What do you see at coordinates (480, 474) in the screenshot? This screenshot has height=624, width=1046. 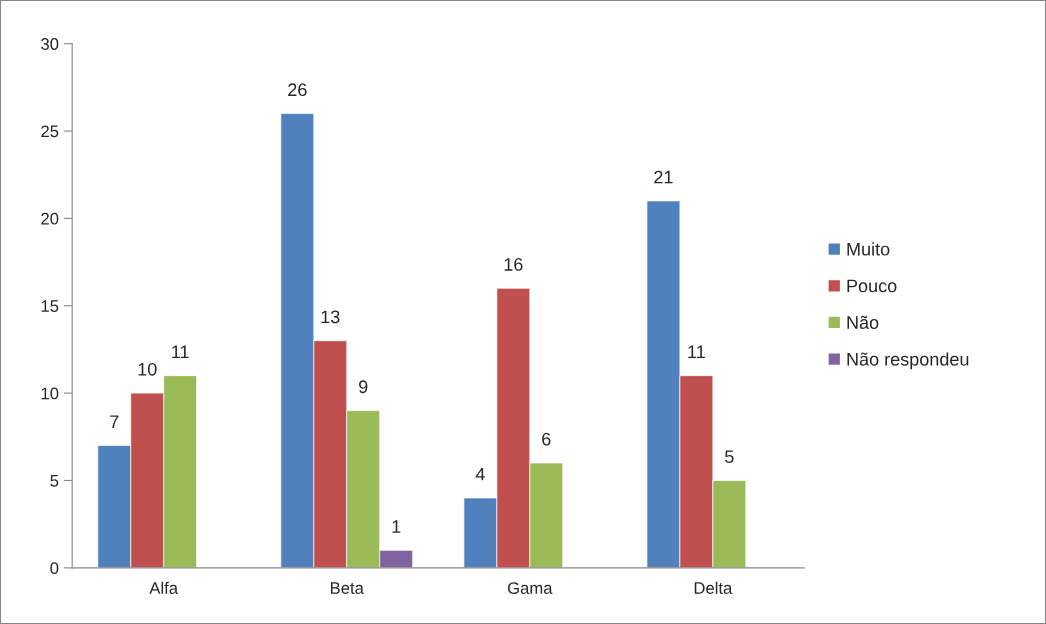 I see `data-label: 4` at bounding box center [480, 474].